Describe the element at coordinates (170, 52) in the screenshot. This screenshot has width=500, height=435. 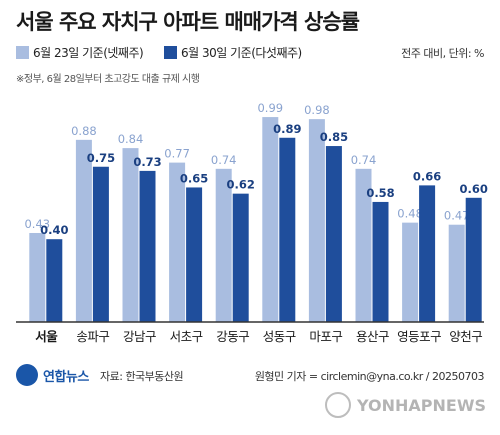
I see `legend-swatch-week5` at that location.